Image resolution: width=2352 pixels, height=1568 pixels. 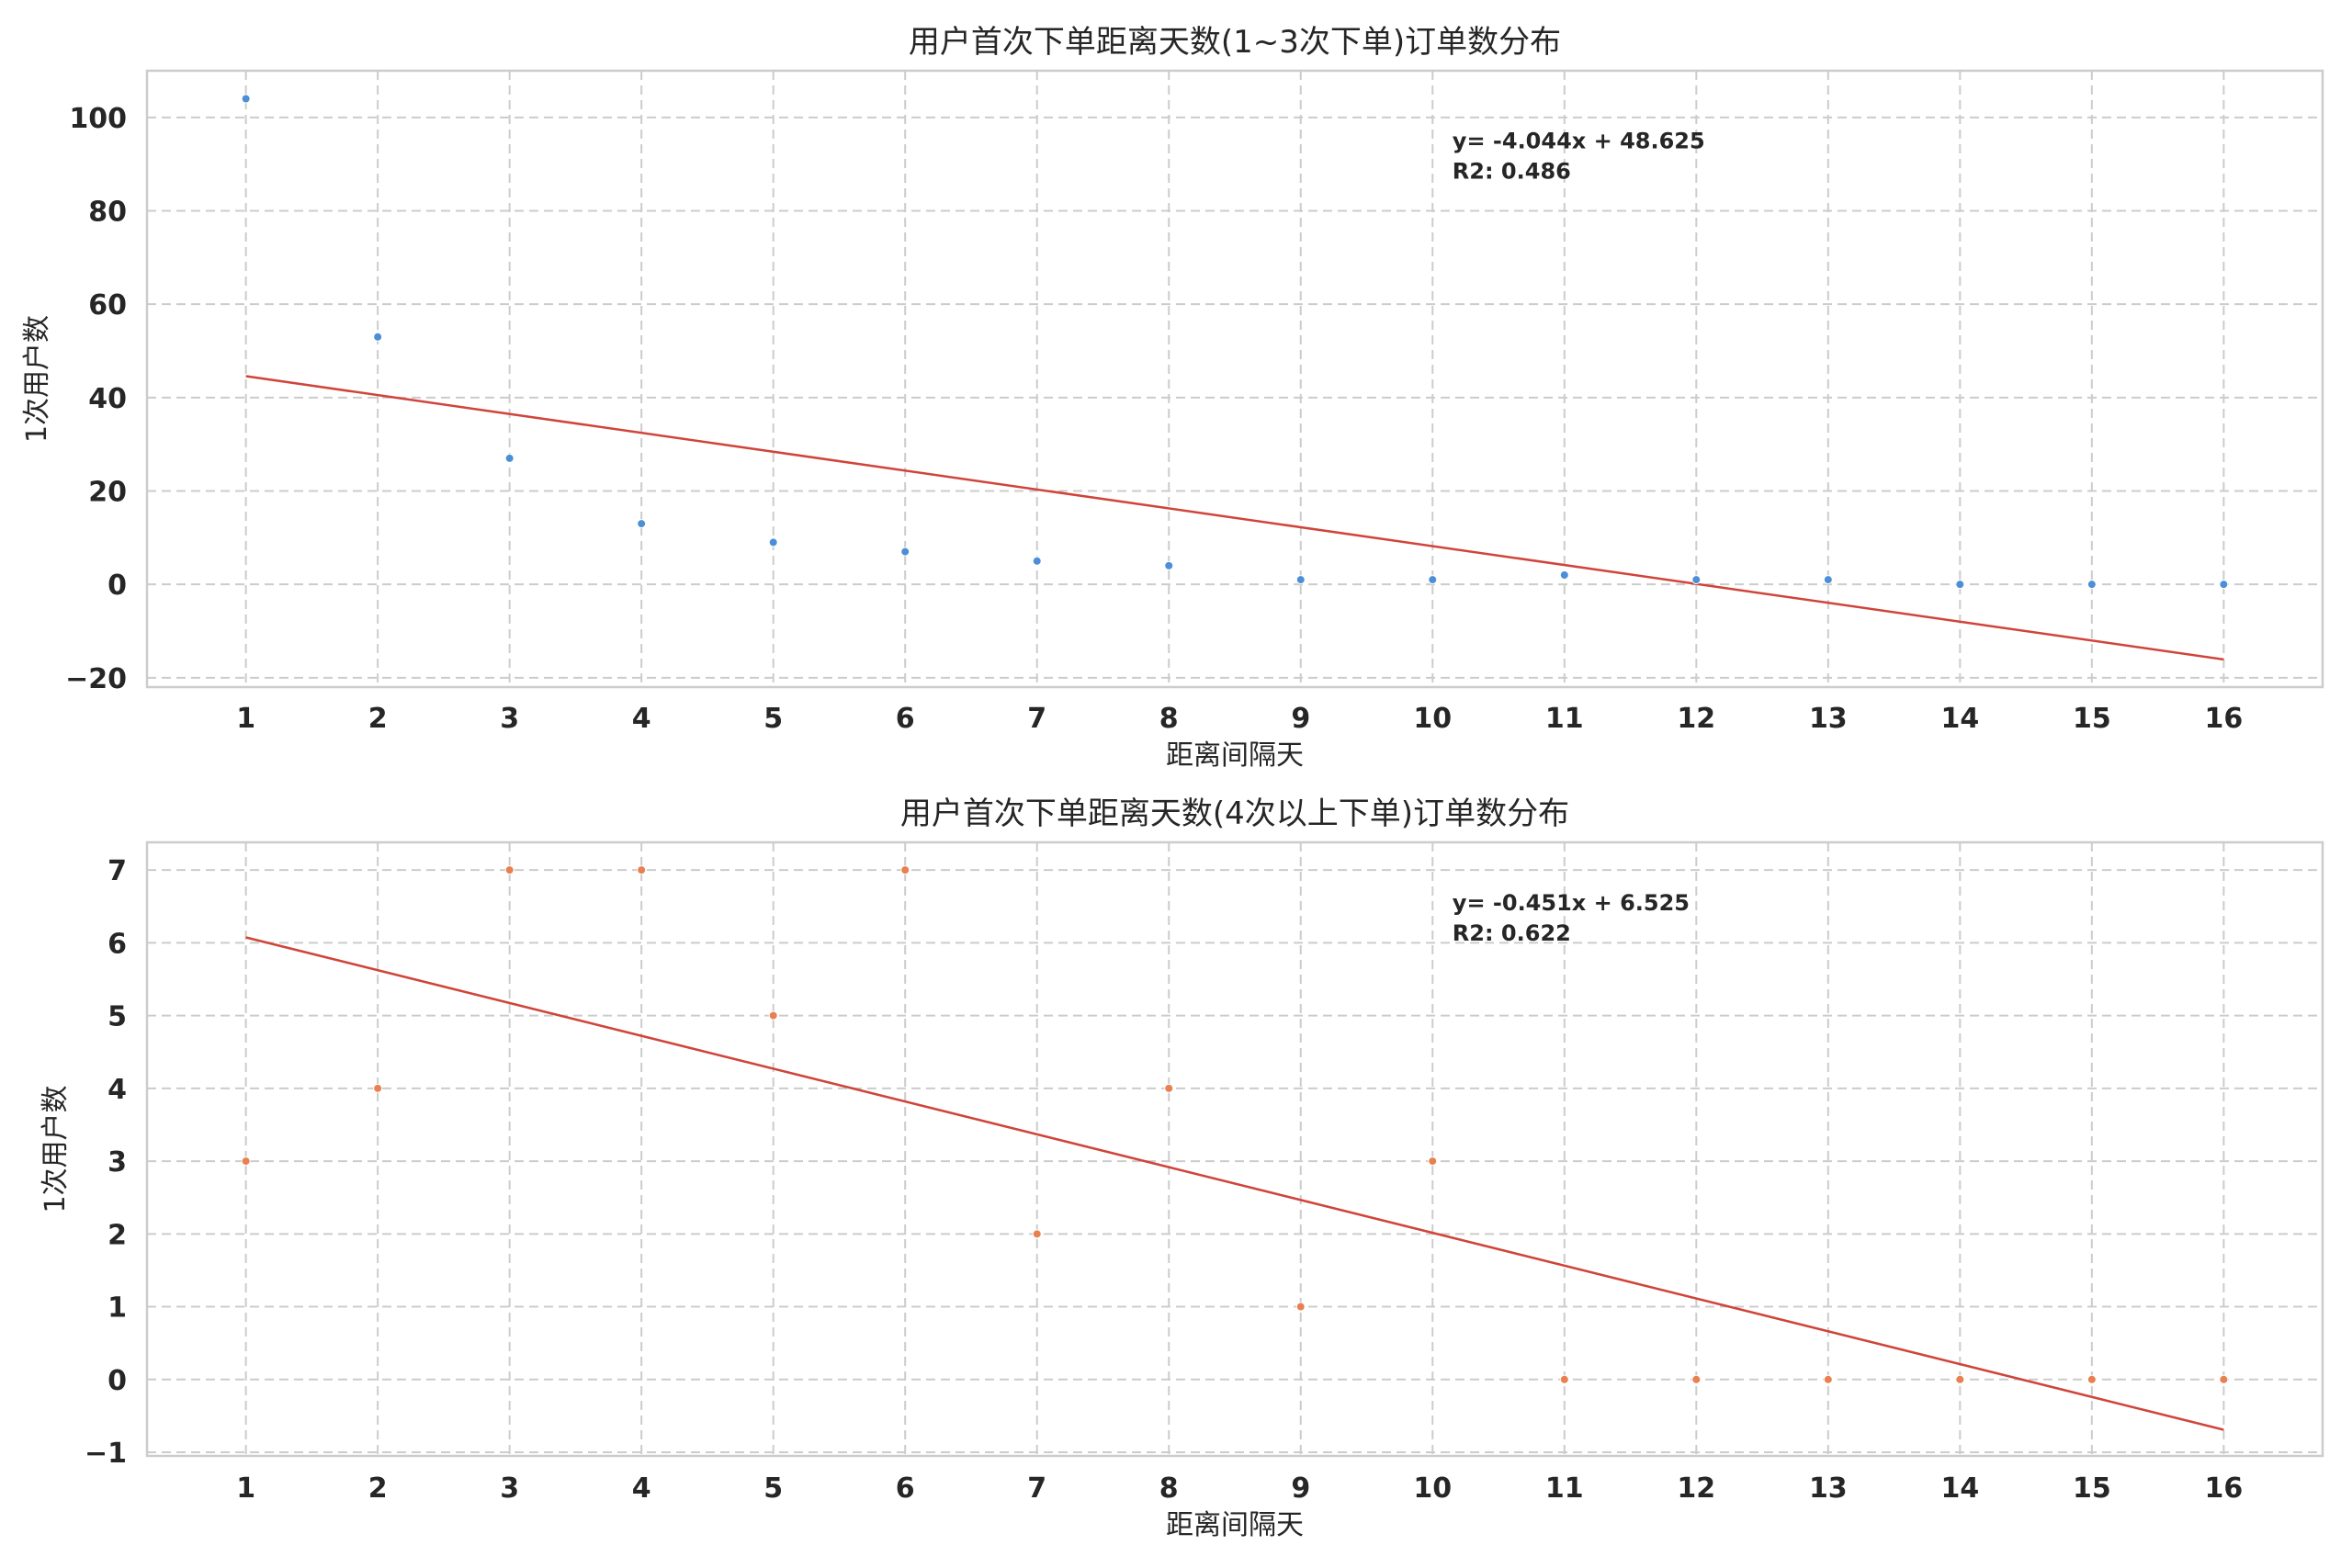 What do you see at coordinates (107, 305) in the screenshot?
I see `y-tick-label: 60` at bounding box center [107, 305].